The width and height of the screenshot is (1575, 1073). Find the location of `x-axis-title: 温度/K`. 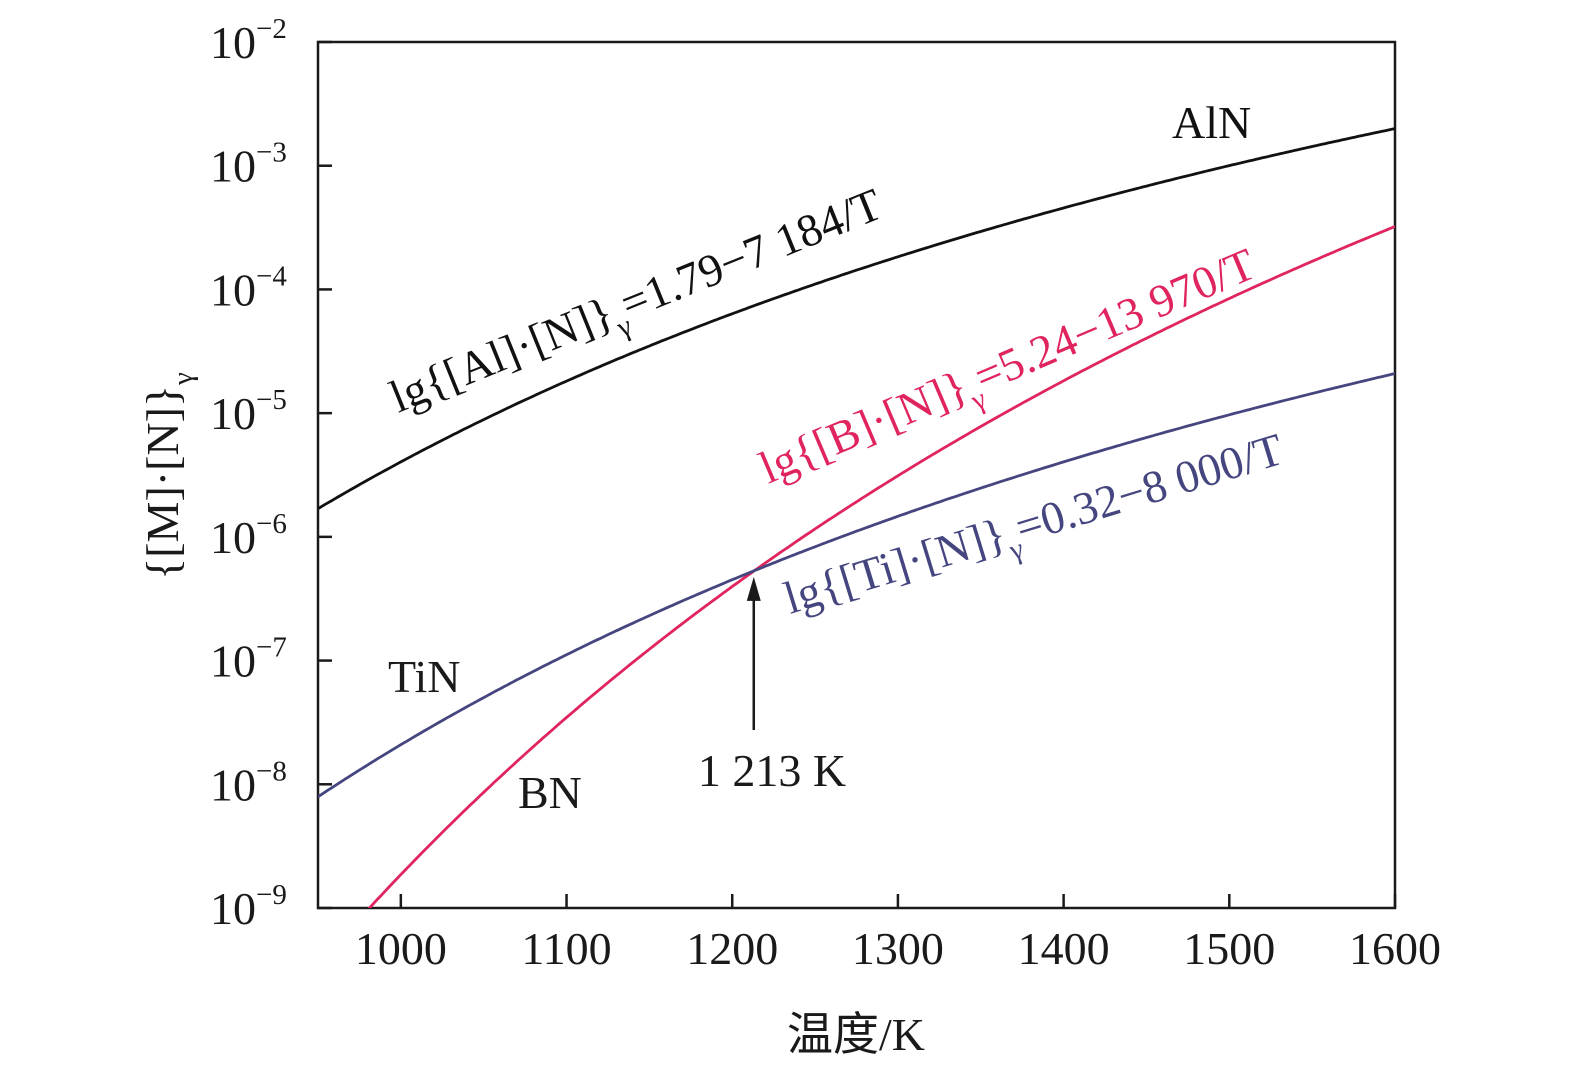

x-axis-title: 温度/K is located at coordinates (856, 1034).